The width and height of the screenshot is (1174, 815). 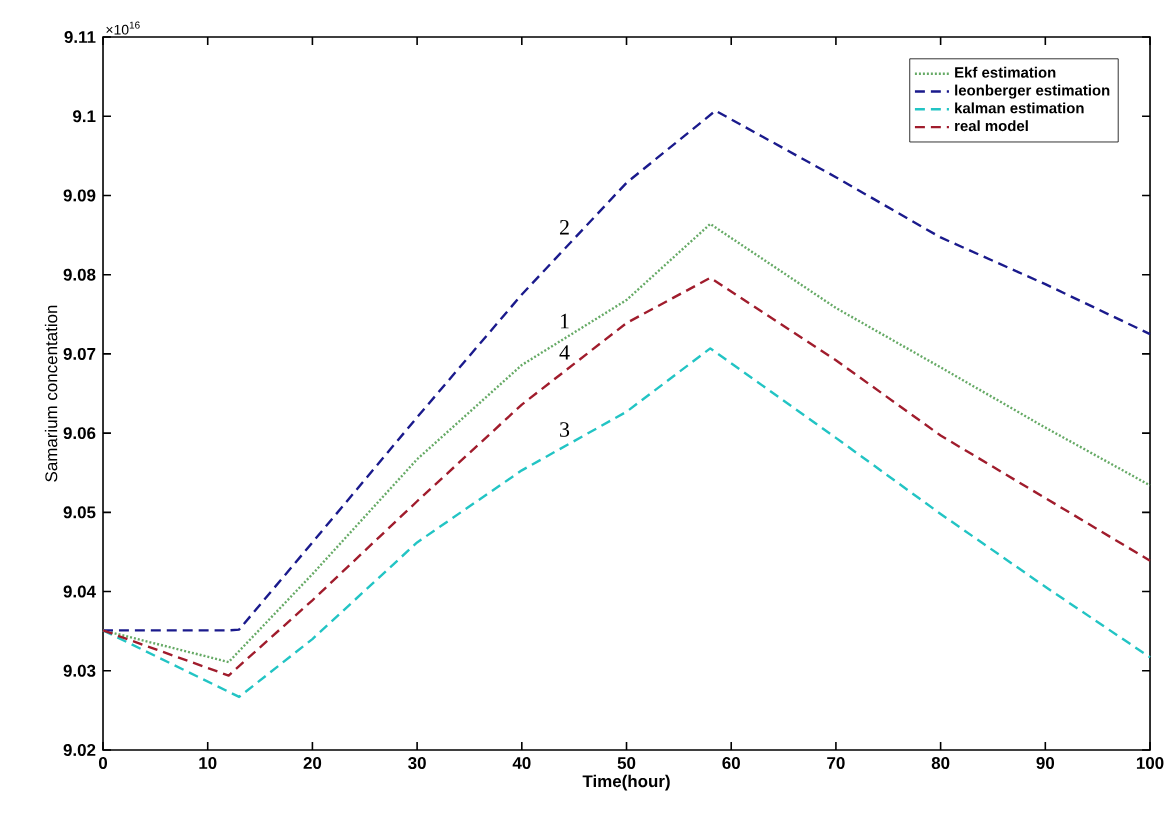 I want to click on y-tick-label: 9.03, so click(x=79, y=670).